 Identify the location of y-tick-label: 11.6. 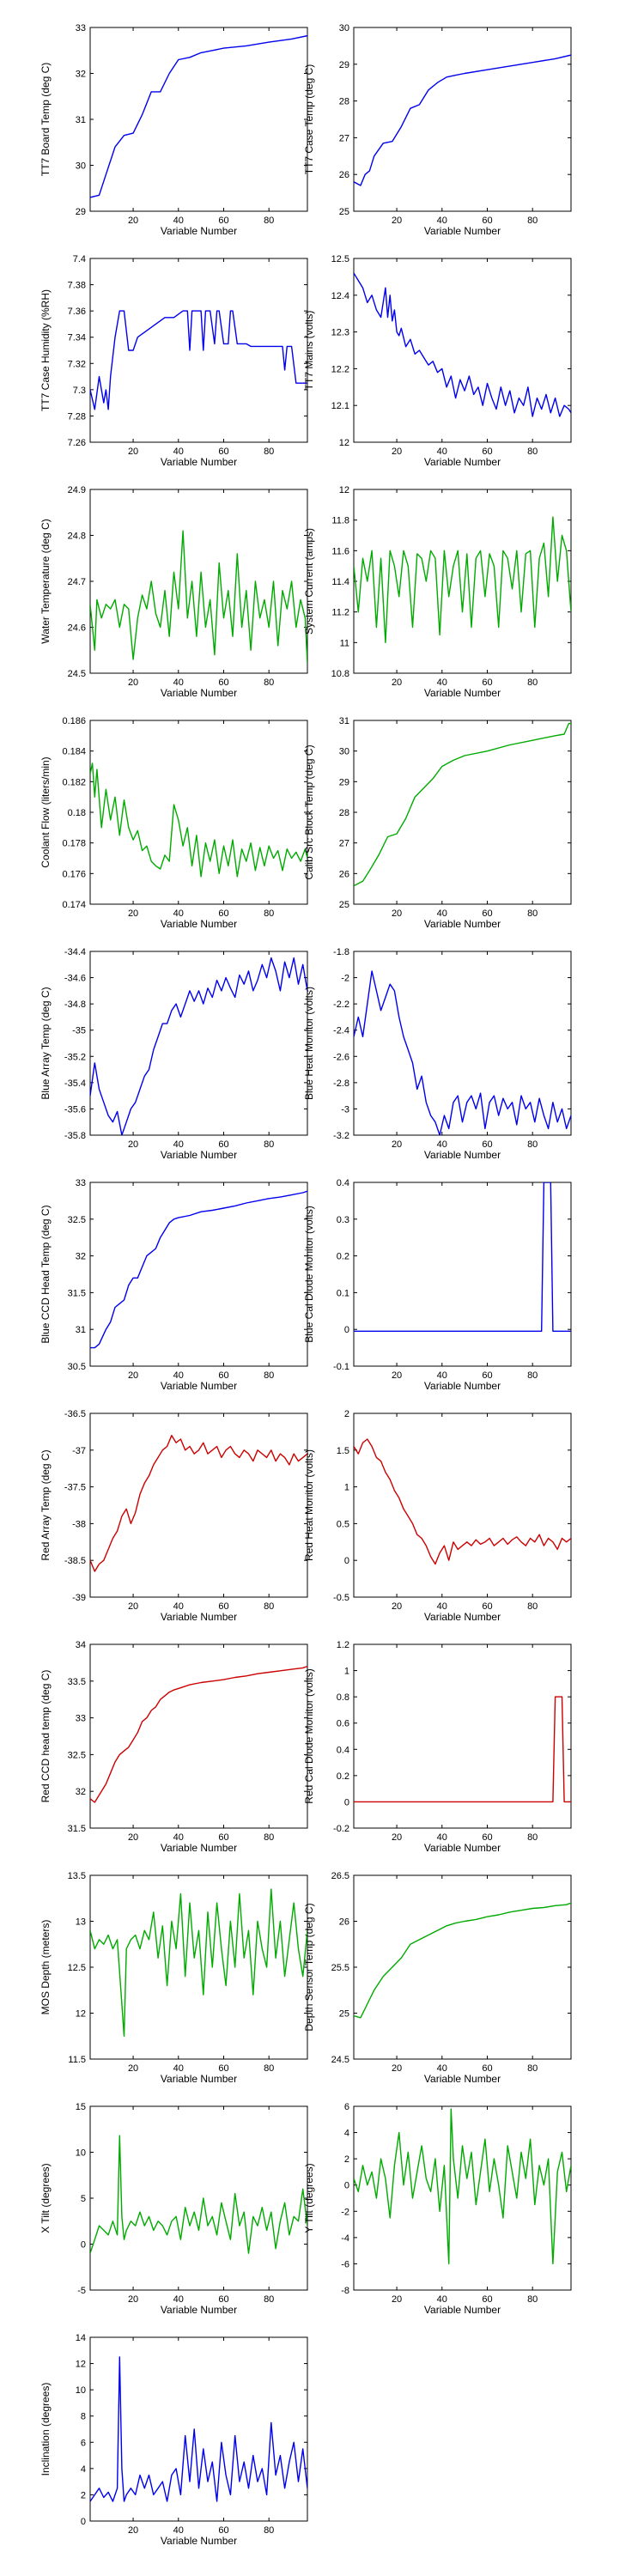
(340, 551).